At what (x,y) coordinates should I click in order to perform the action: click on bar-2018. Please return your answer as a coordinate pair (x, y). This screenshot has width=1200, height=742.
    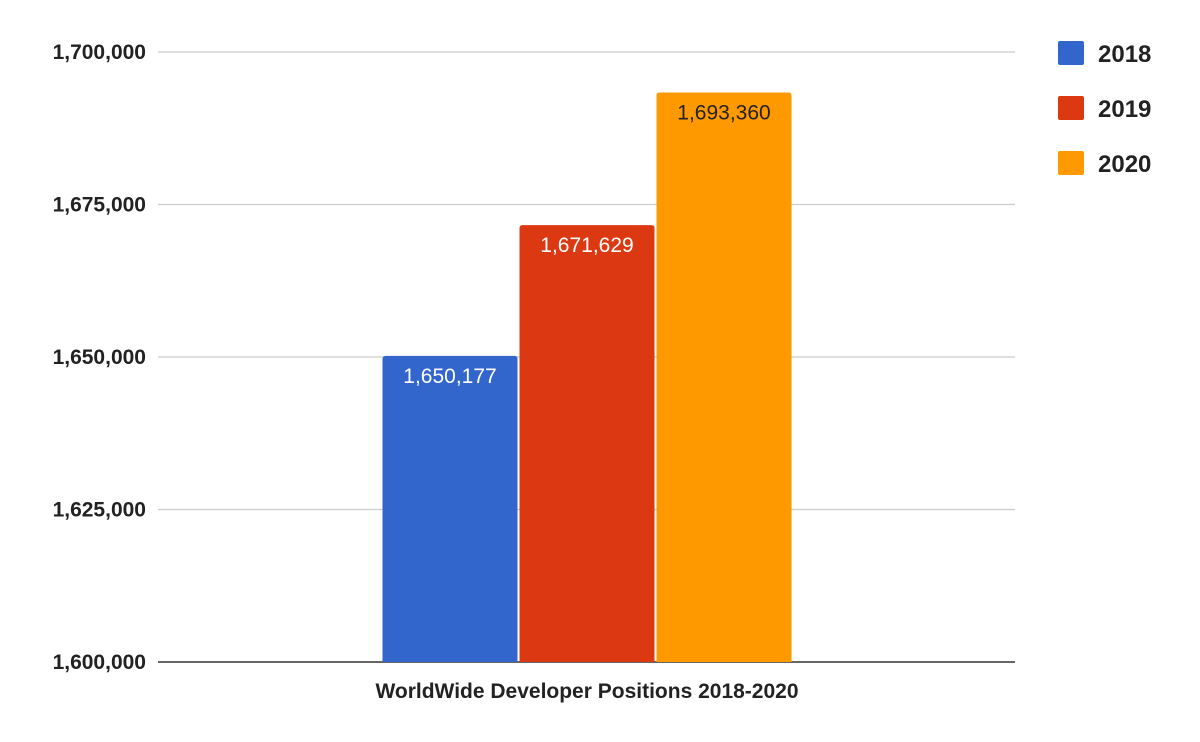
    Looking at the image, I should click on (450, 508).